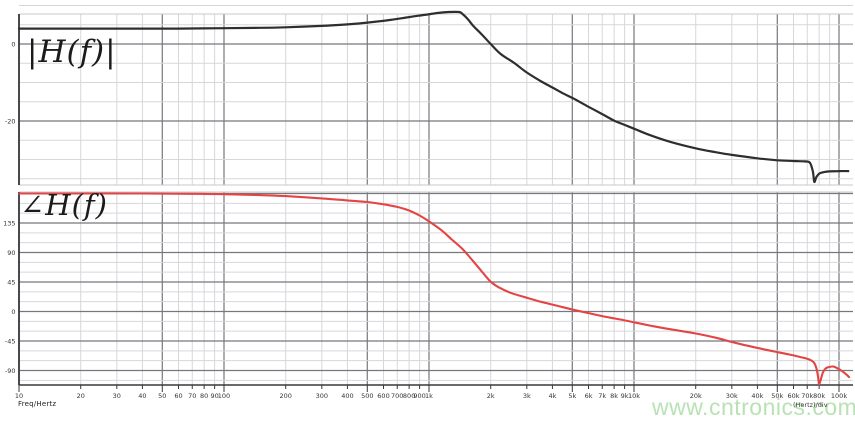 The width and height of the screenshot is (855, 422). I want to click on x-tick-label: 800, so click(409, 396).